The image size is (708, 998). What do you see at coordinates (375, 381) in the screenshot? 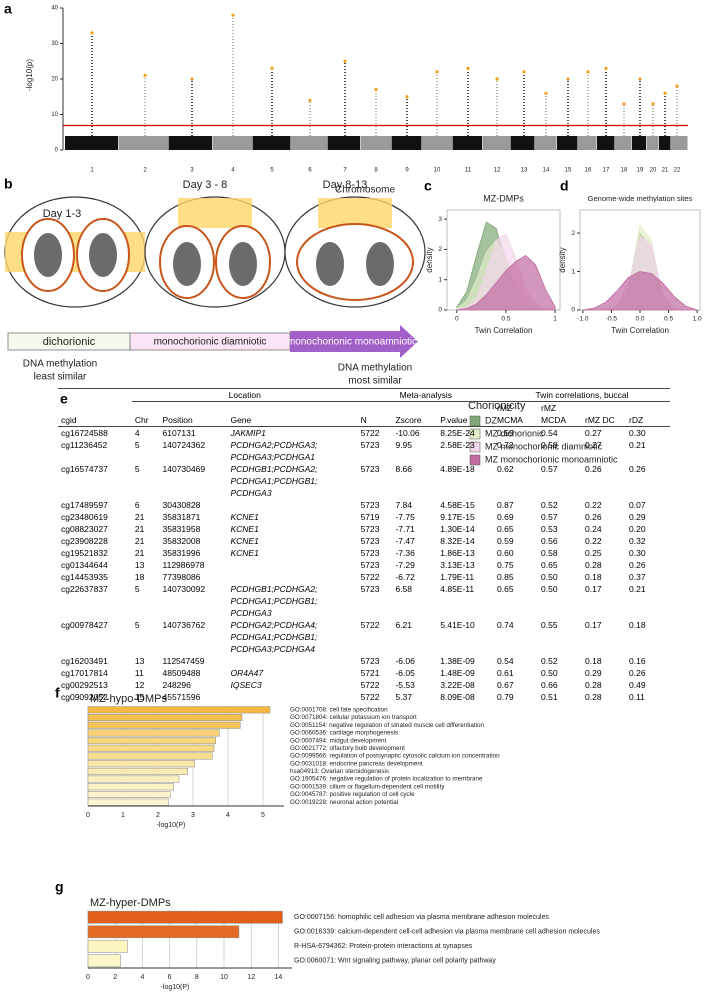
I see `note: most similar` at bounding box center [375, 381].